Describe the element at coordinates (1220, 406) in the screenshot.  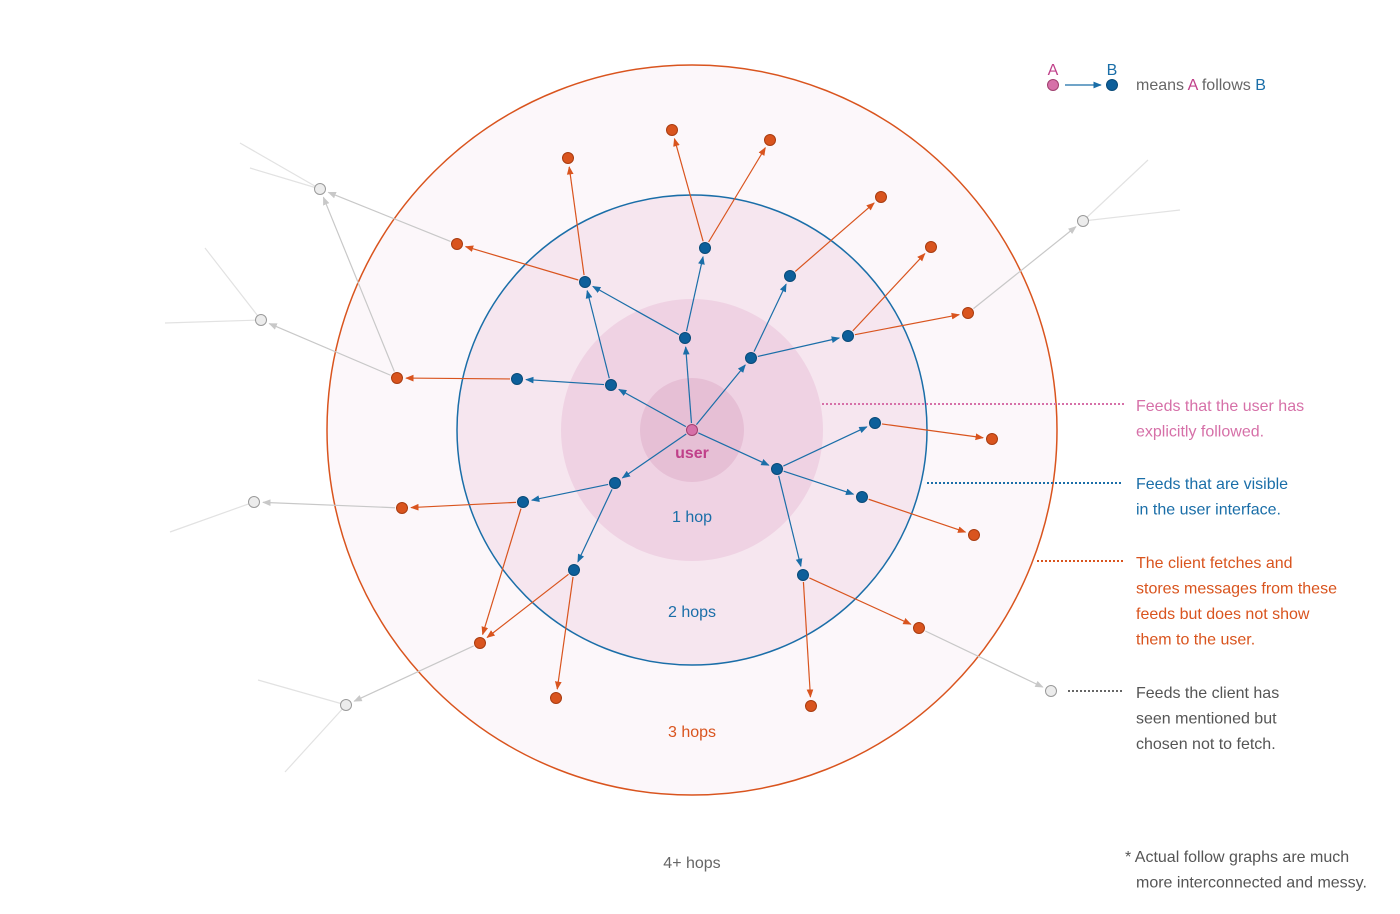
I see `annotation-line: Feeds that the user has` at that location.